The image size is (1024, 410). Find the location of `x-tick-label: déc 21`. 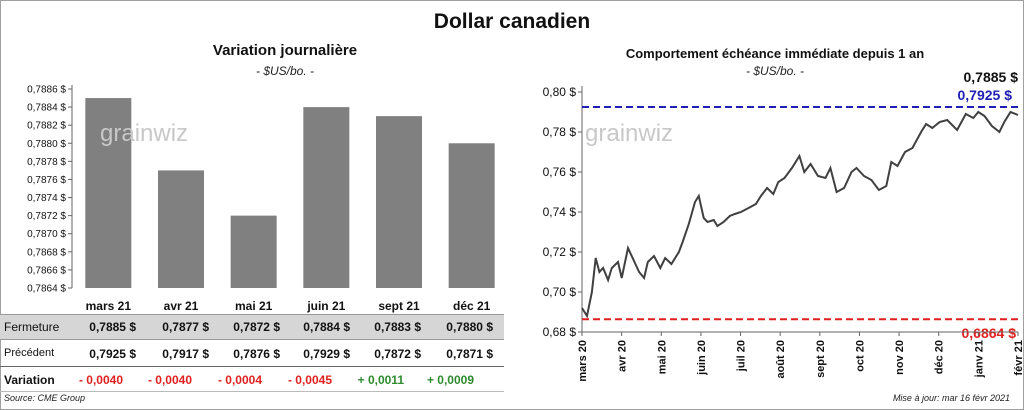

x-tick-label: déc 21 is located at coordinates (472, 306).